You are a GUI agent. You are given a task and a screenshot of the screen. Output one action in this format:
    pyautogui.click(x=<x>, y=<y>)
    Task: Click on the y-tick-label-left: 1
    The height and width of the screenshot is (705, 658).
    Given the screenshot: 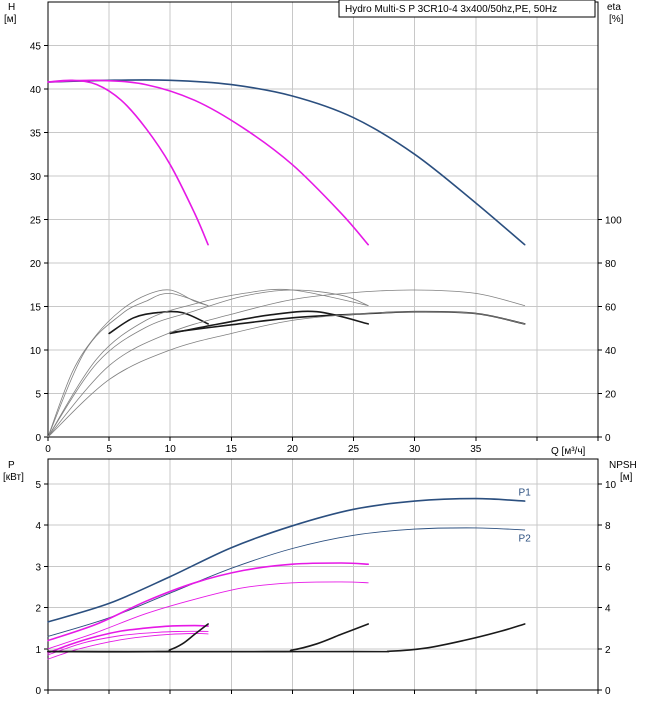 What is the action you would take?
    pyautogui.click(x=38, y=650)
    